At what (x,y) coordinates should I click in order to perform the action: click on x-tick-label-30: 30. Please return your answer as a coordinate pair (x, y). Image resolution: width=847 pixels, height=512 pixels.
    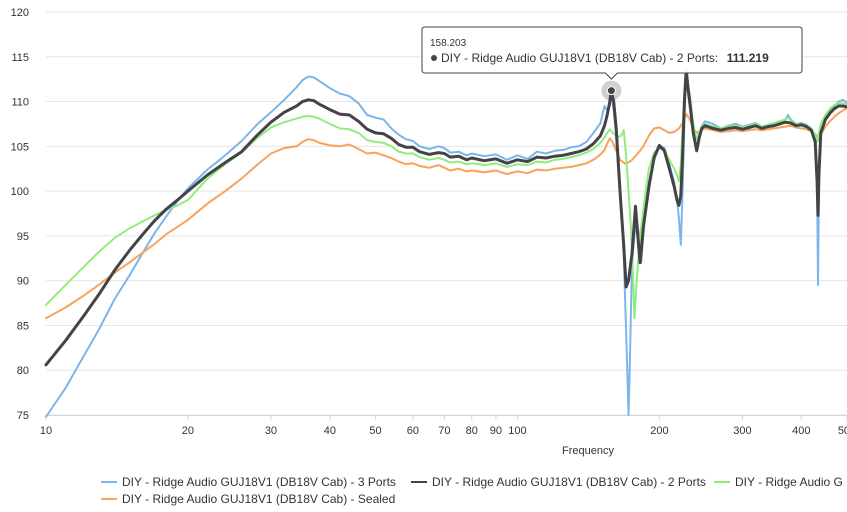
    Looking at the image, I should click on (271, 431).